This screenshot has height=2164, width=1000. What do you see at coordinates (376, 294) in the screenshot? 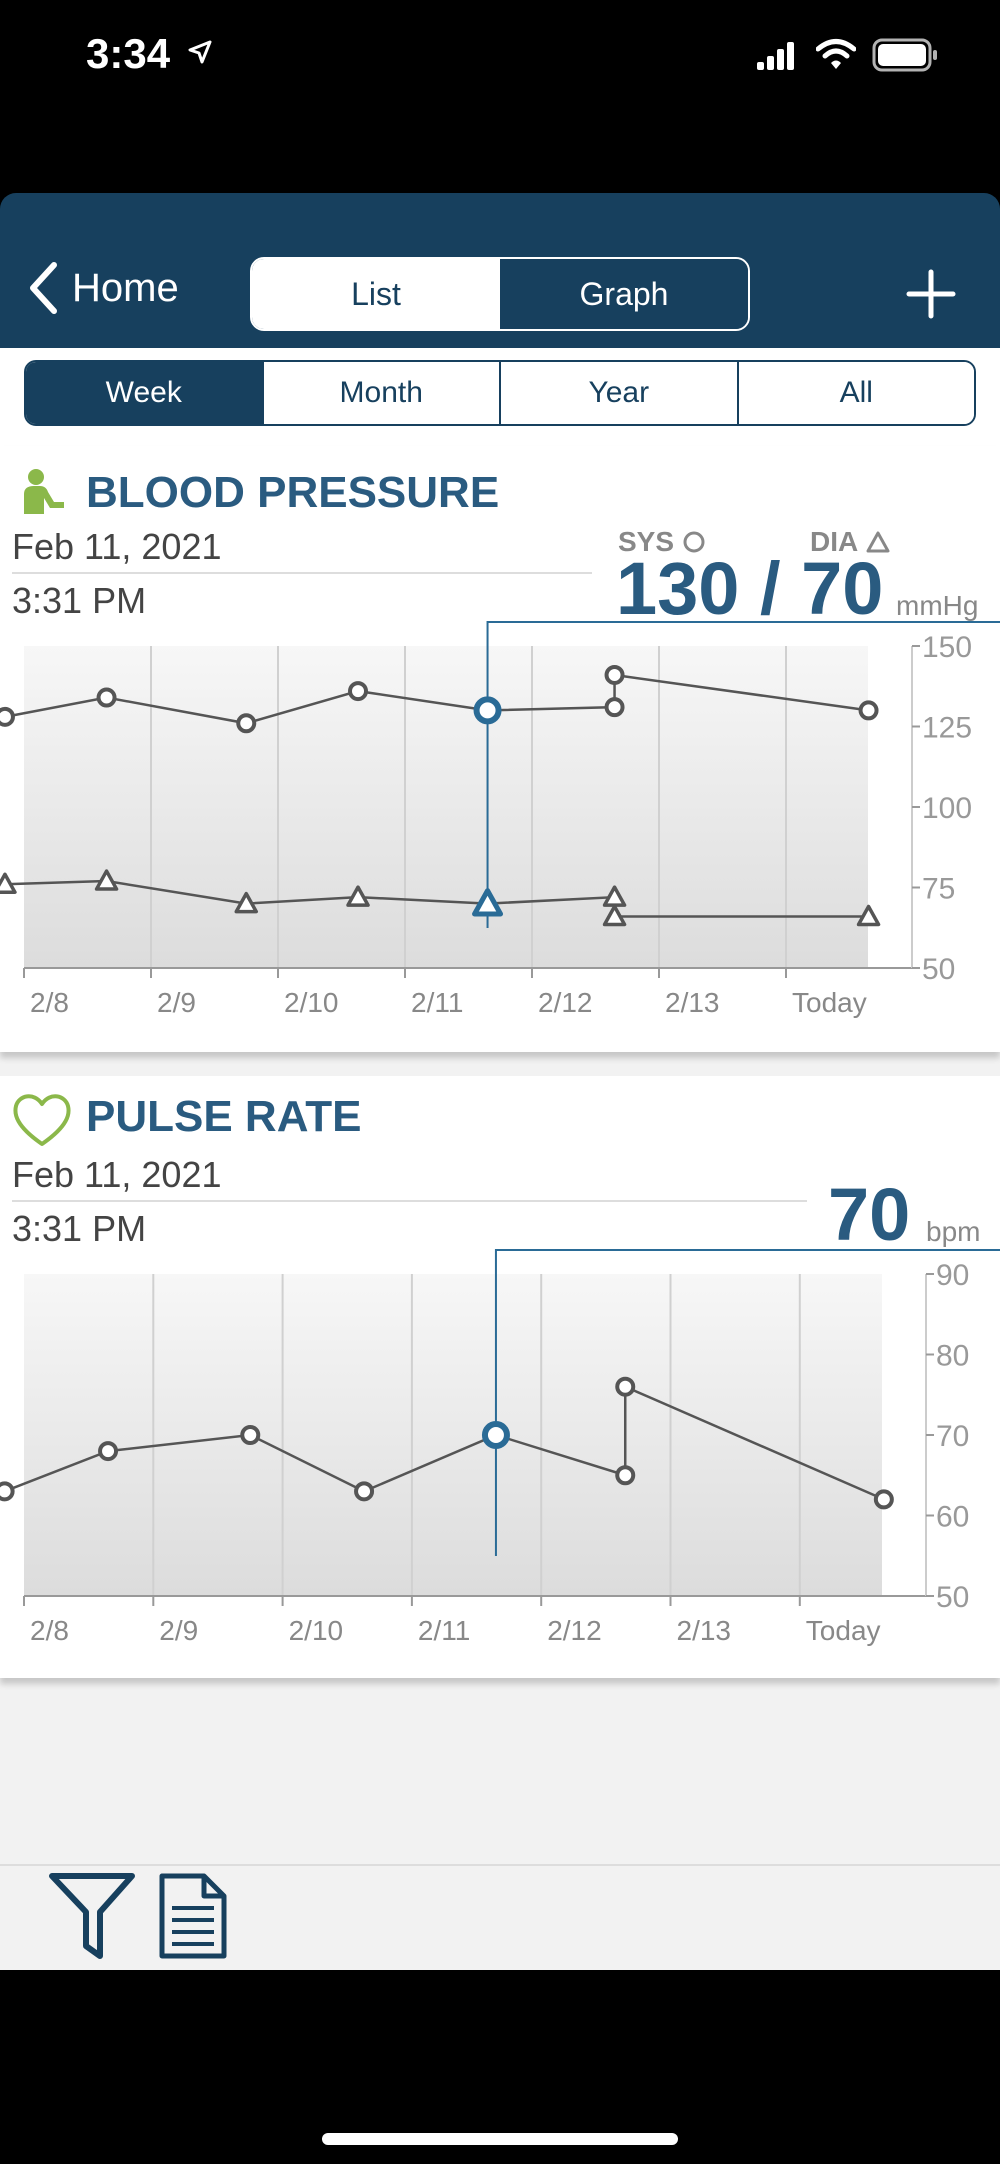
I see `tab-list: List` at bounding box center [376, 294].